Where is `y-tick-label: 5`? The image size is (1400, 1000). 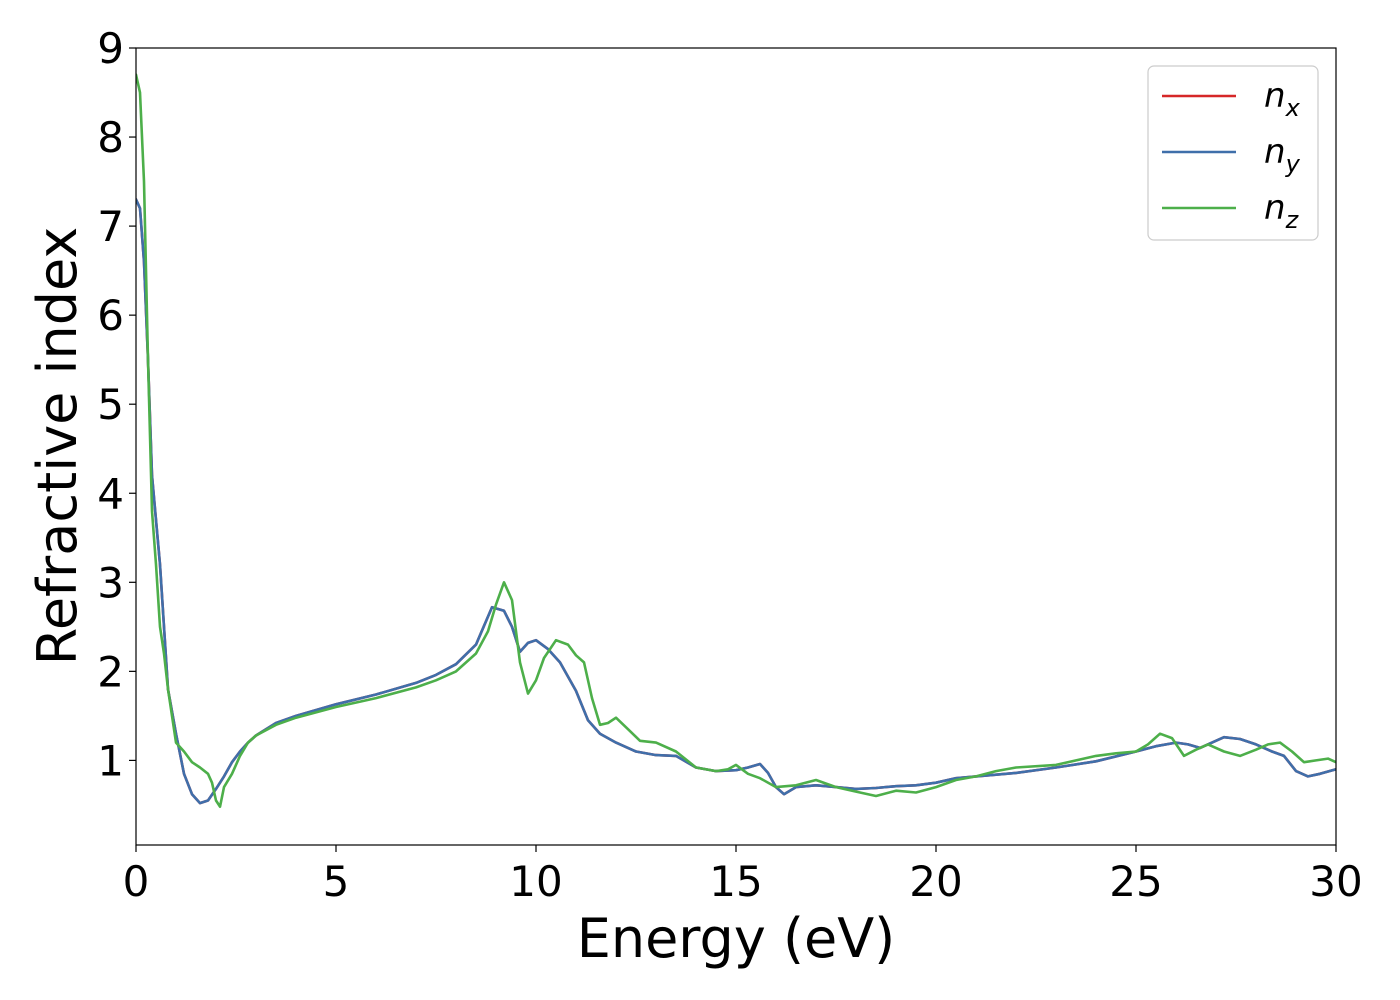 y-tick-label: 5 is located at coordinates (110, 404).